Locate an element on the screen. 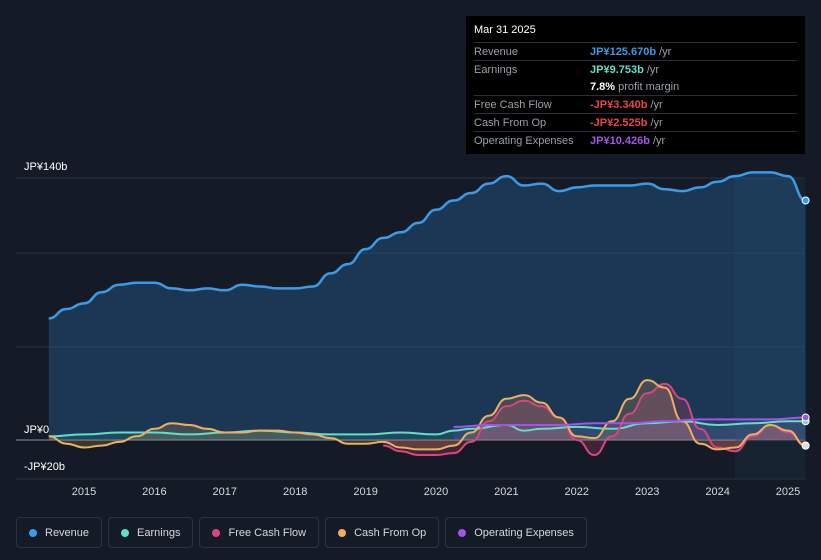 This screenshot has width=821, height=560. legend-item-revenue: Revenue is located at coordinates (59, 532).